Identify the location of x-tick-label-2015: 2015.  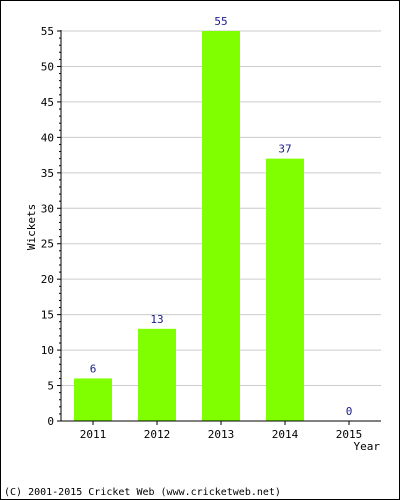
(349, 434).